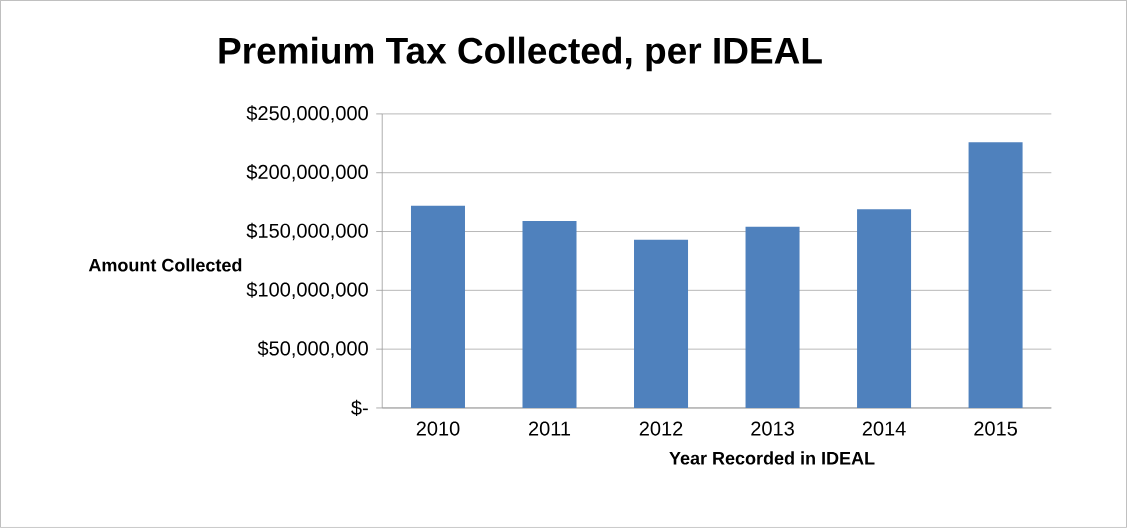 The image size is (1127, 528). What do you see at coordinates (661, 428) in the screenshot?
I see `x-tick-label: 2012` at bounding box center [661, 428].